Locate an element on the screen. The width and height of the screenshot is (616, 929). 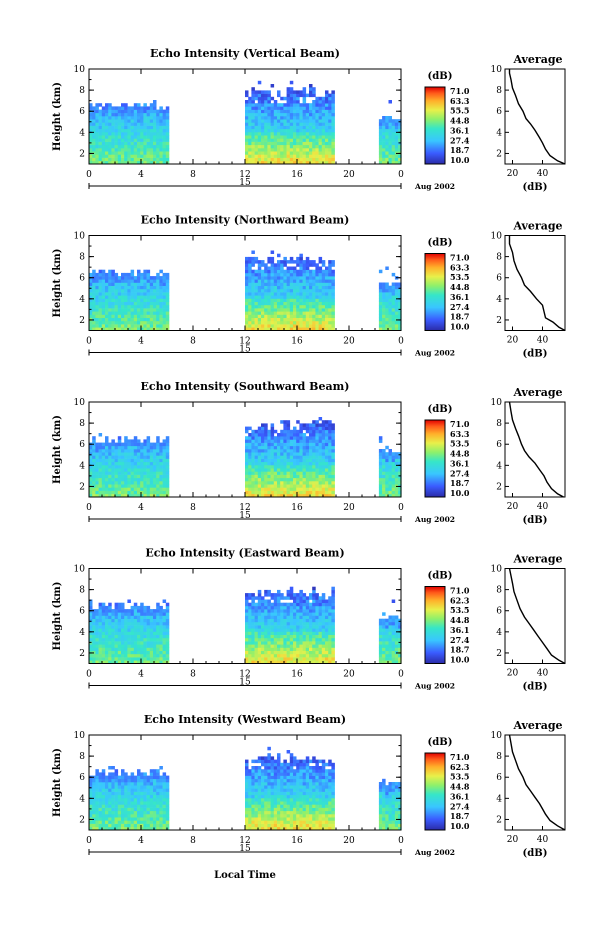
y-tick-label: 10 is located at coordinates (80, 237).